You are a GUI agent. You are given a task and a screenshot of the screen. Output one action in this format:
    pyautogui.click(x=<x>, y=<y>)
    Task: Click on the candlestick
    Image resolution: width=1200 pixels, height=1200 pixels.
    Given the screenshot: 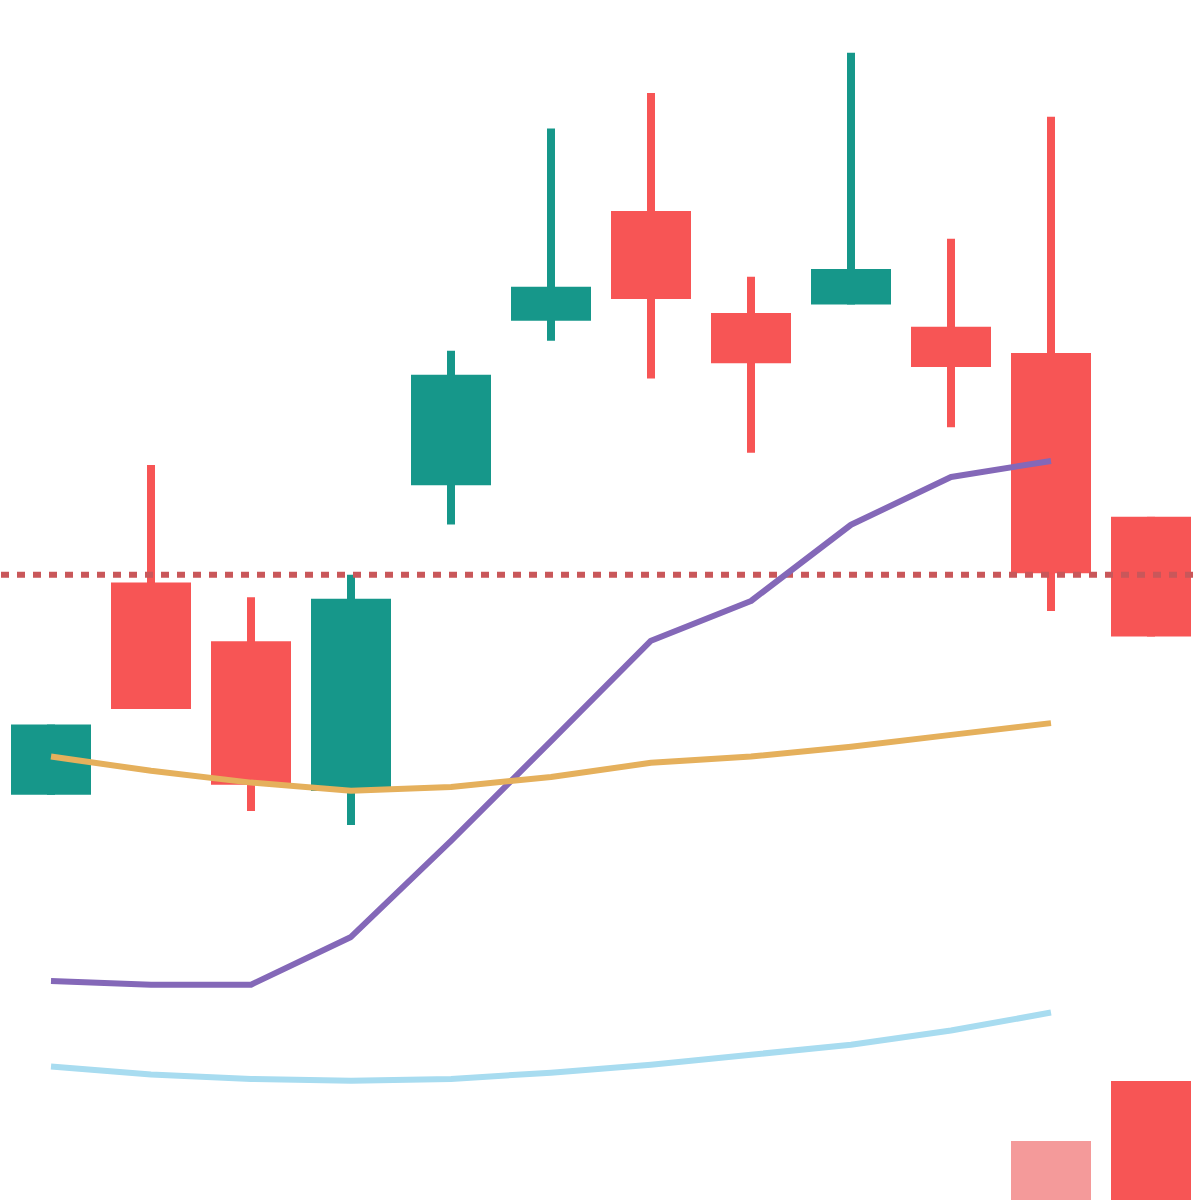 What is the action you would take?
    pyautogui.click(x=551, y=234)
    